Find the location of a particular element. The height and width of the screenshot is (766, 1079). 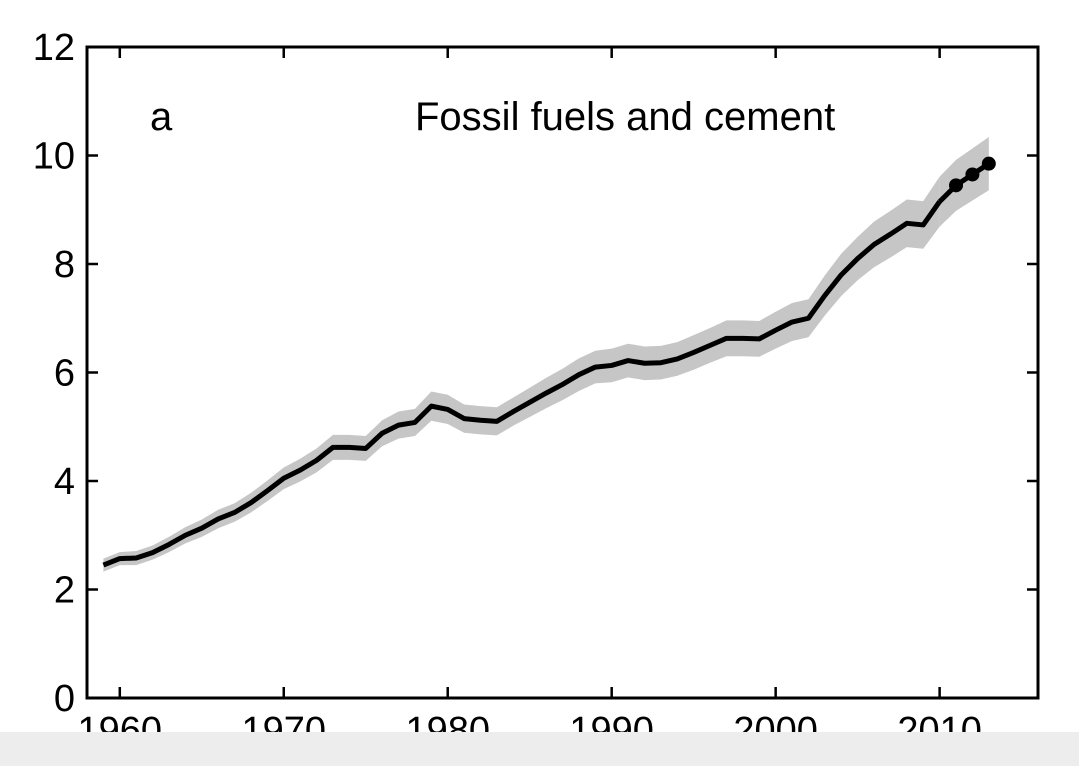

y-tick-label-4: 4 is located at coordinates (64, 482).